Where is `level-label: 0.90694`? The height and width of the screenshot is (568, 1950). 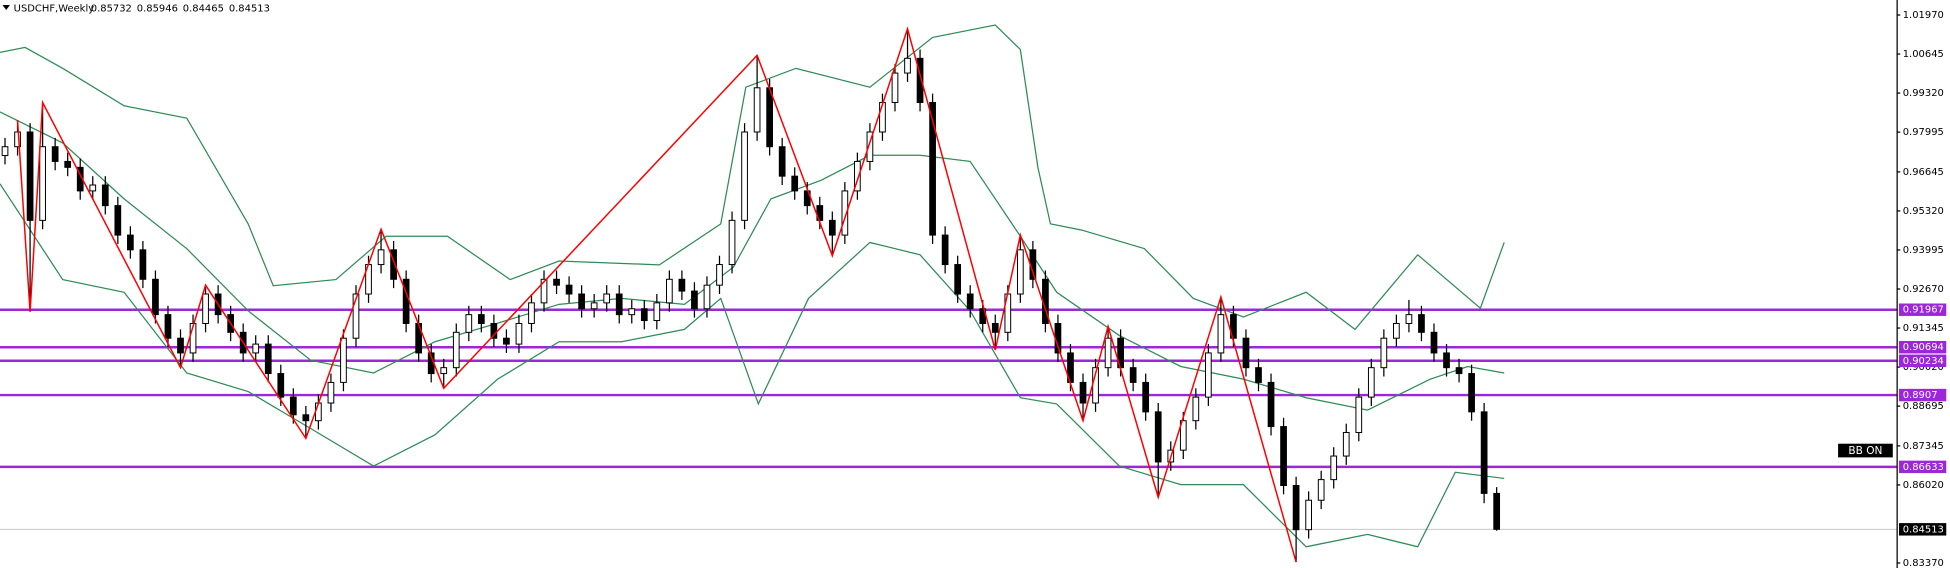 level-label: 0.90694 is located at coordinates (1923, 347).